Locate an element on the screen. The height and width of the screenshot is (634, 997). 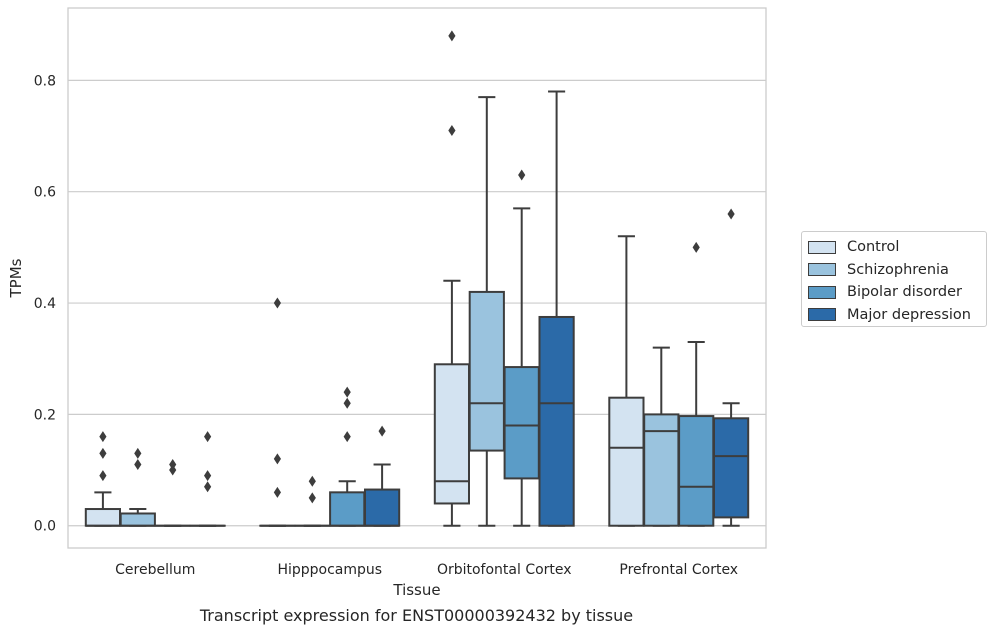
y-axis-ticks: 0.0 0.2 0.4 0.6 0.8 is located at coordinates (45, 303).